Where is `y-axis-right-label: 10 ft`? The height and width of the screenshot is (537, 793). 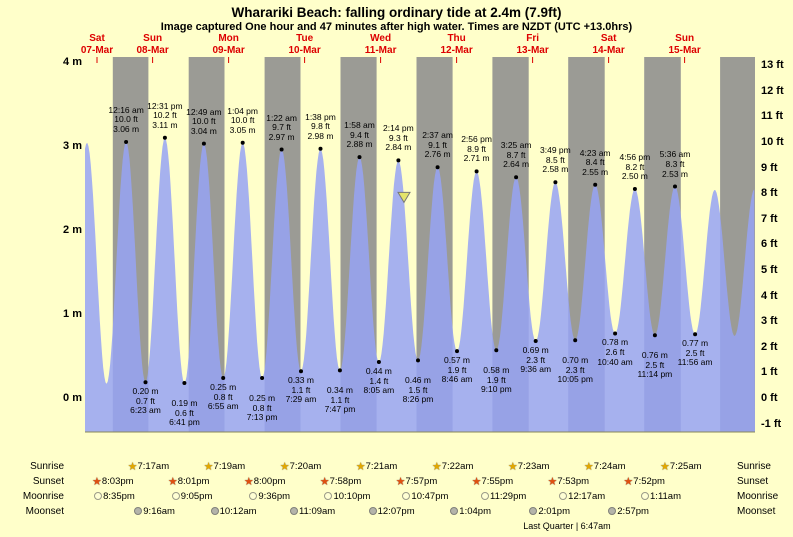 y-axis-right-label: 10 ft is located at coordinates (772, 141).